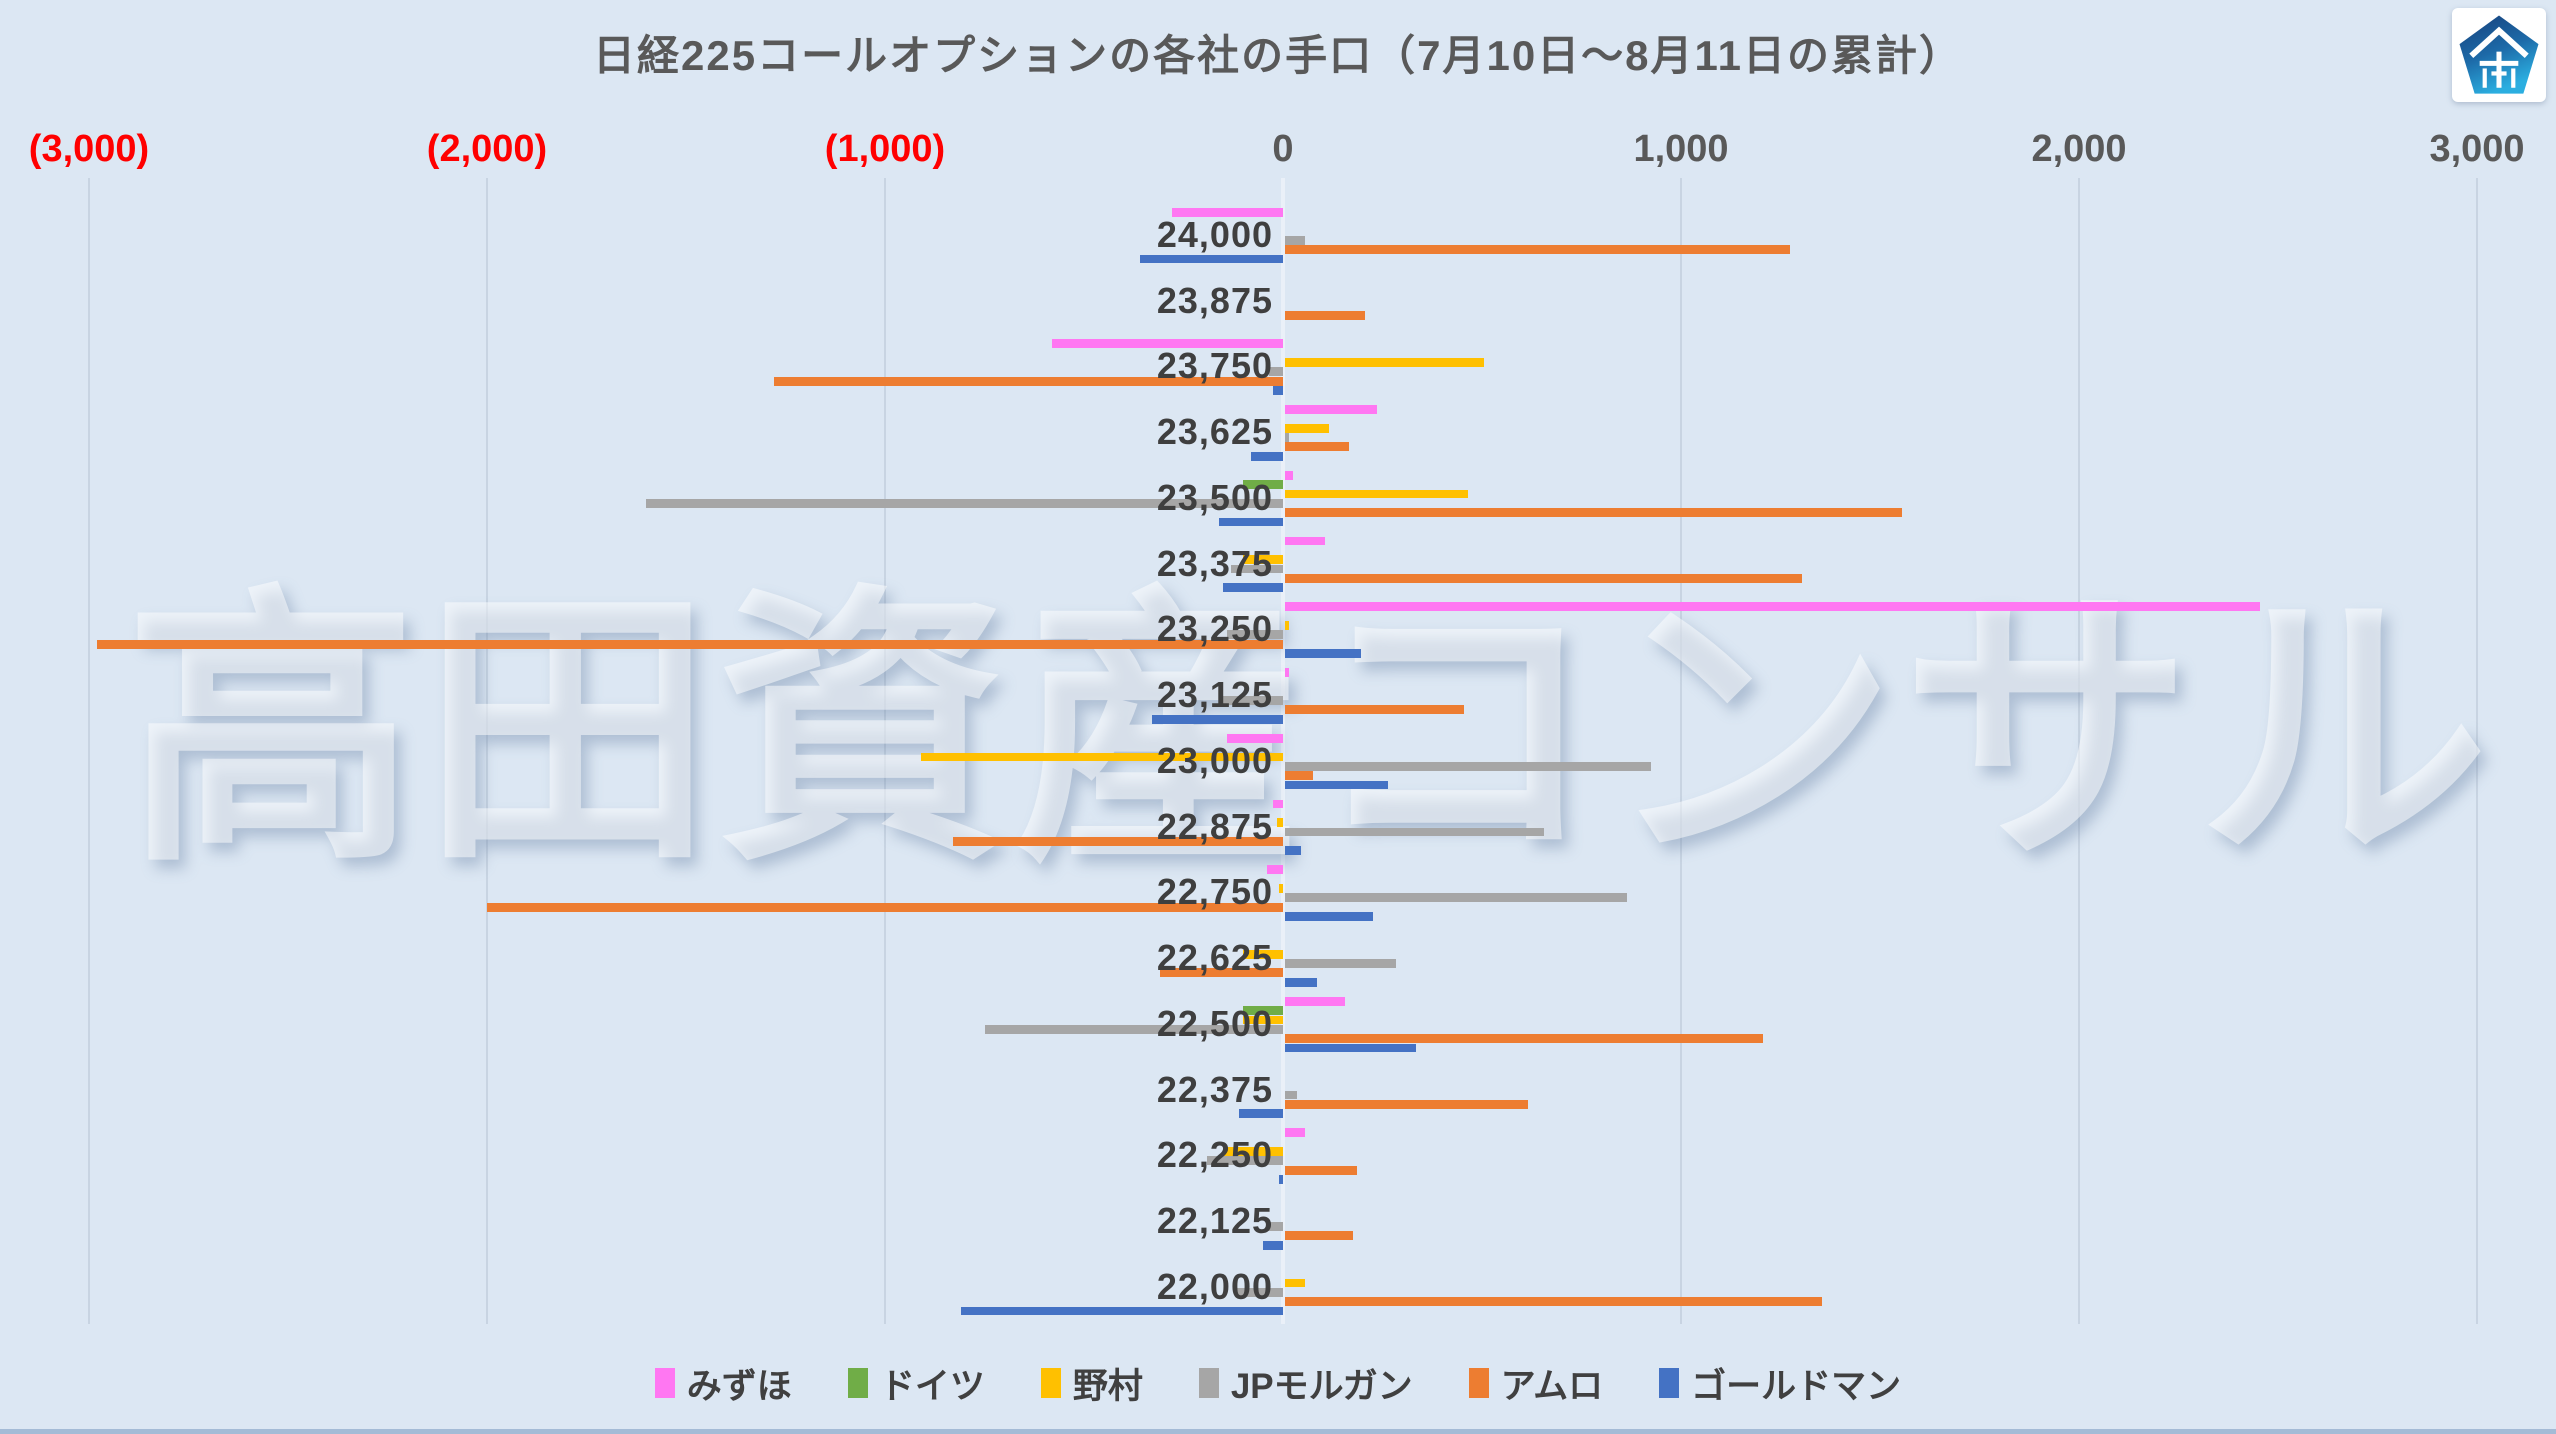 This screenshot has width=2556, height=1434. What do you see at coordinates (1301, 982) in the screenshot?
I see `bar-ゴールドマン-22,625` at bounding box center [1301, 982].